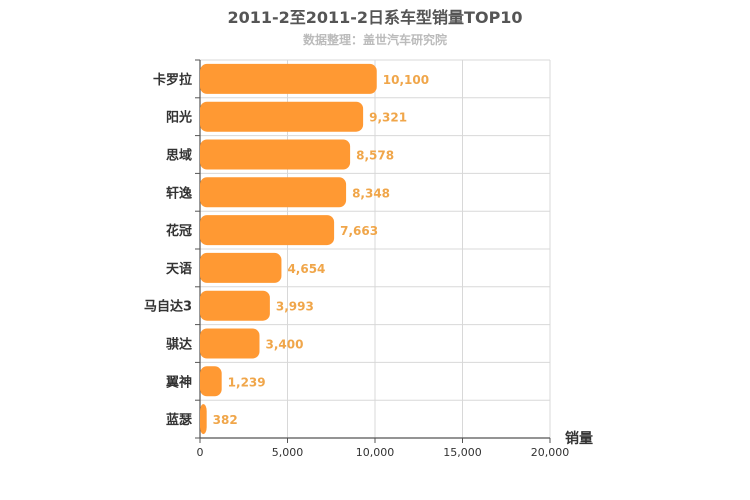 Image resolution: width=750 pixels, height=500 pixels. I want to click on x-tick-label: 5,000, so click(288, 452).